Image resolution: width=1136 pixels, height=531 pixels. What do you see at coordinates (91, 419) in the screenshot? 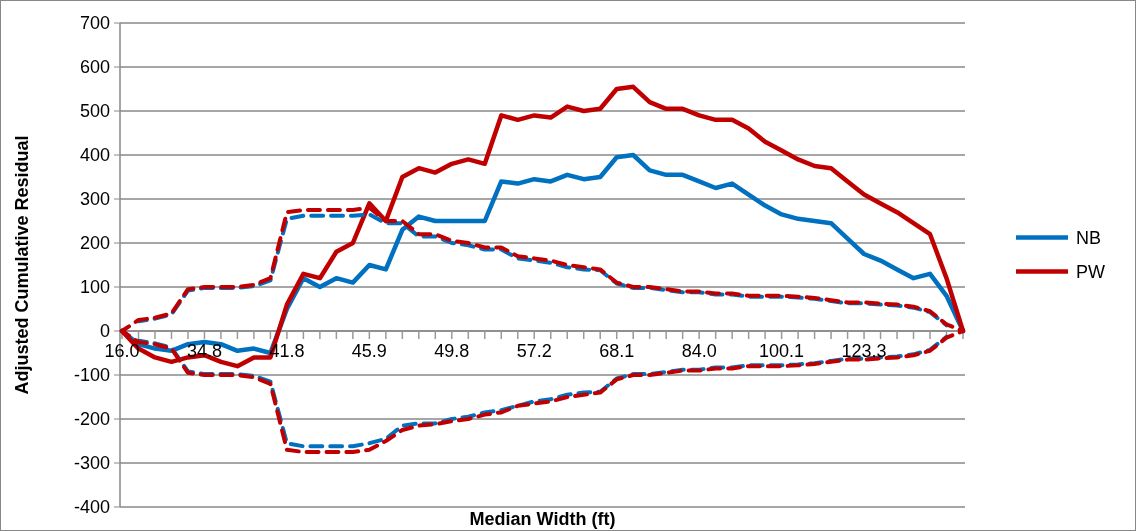
I see `y-tick-label: -200` at bounding box center [91, 419].